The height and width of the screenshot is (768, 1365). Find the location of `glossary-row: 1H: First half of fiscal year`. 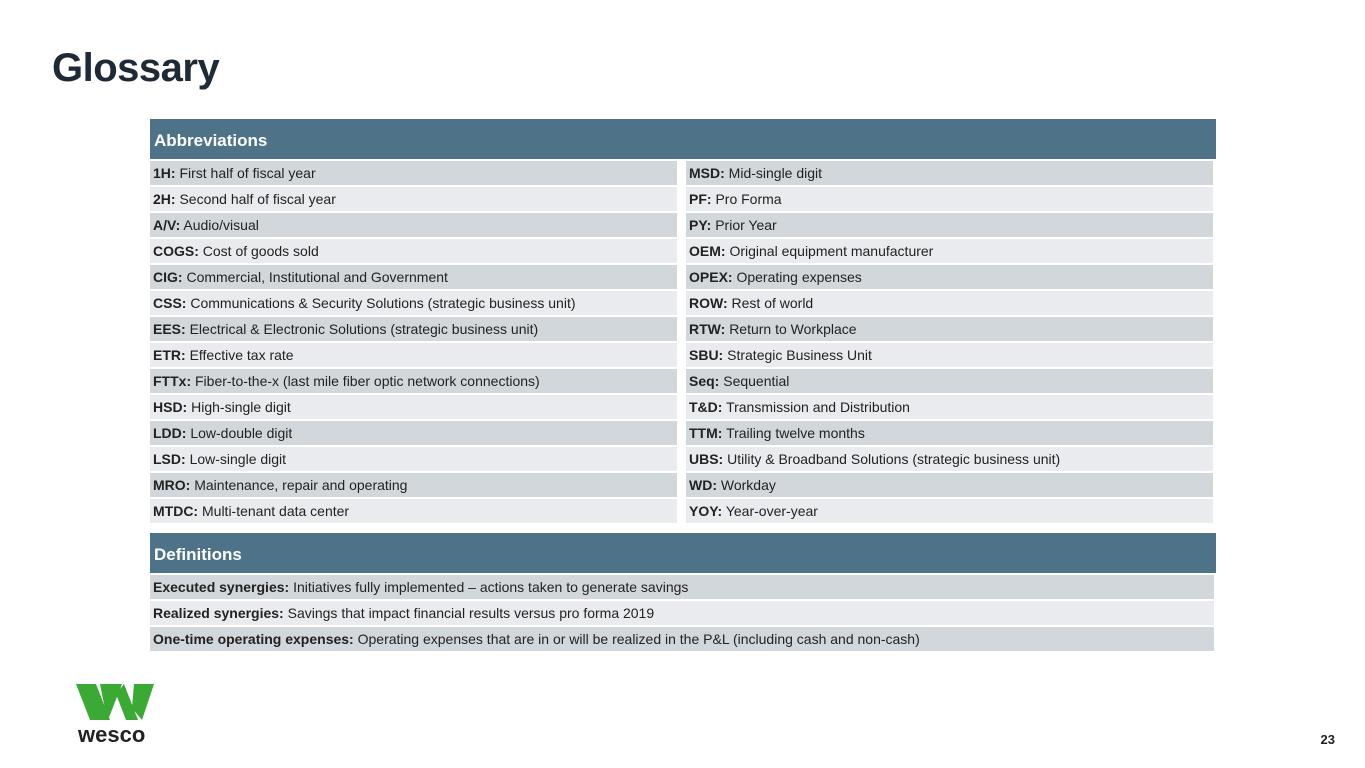

glossary-row: 1H: First half of fiscal year is located at coordinates (413, 173).